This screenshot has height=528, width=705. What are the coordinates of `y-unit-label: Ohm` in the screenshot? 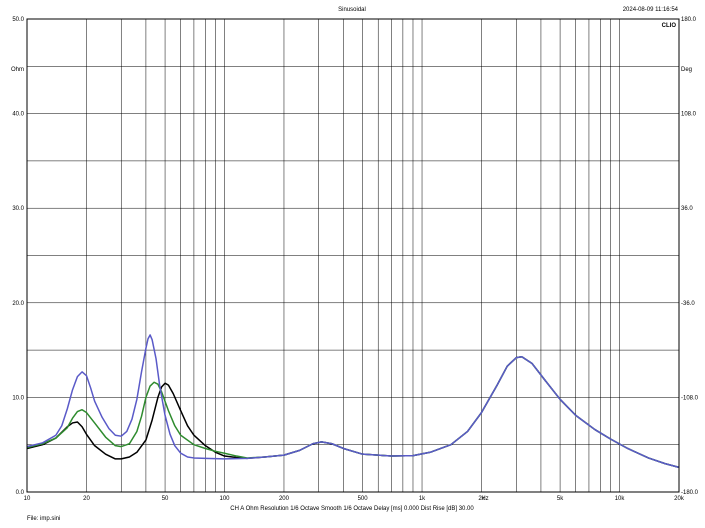 It's located at (17, 70).